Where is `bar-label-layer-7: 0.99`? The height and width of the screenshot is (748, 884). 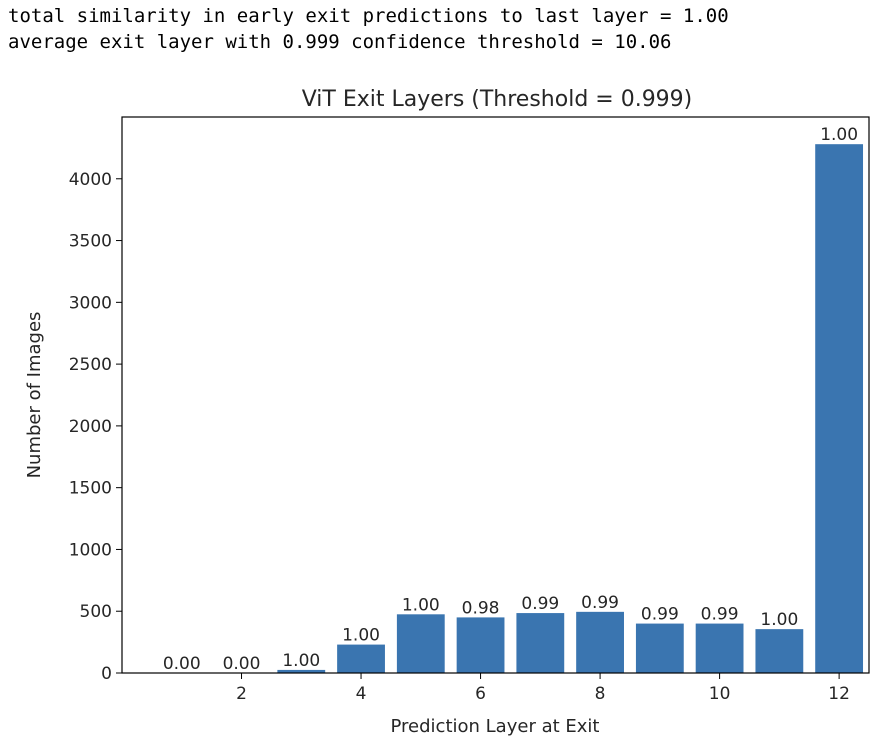 bar-label-layer-7: 0.99 is located at coordinates (540, 604).